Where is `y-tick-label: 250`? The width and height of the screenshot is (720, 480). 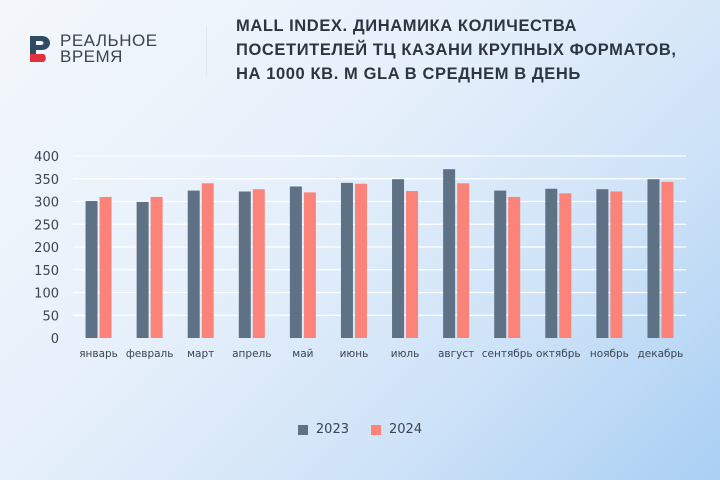 y-tick-label: 250 is located at coordinates (46, 225).